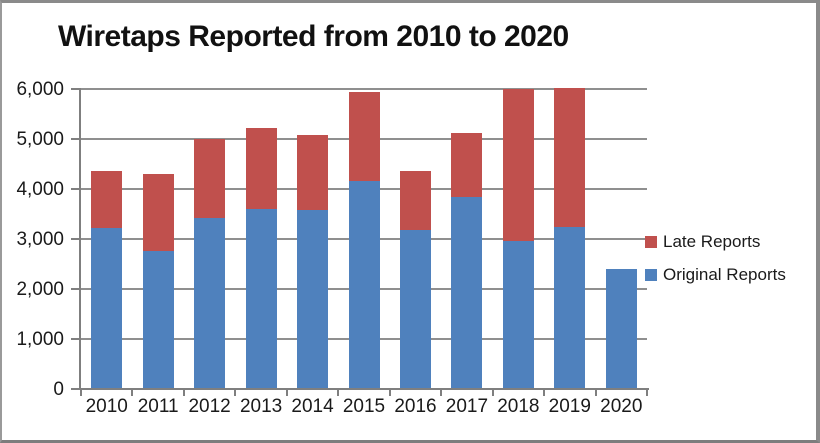 The width and height of the screenshot is (820, 443). I want to click on bar-segment-late-reports-2011, so click(158, 212).